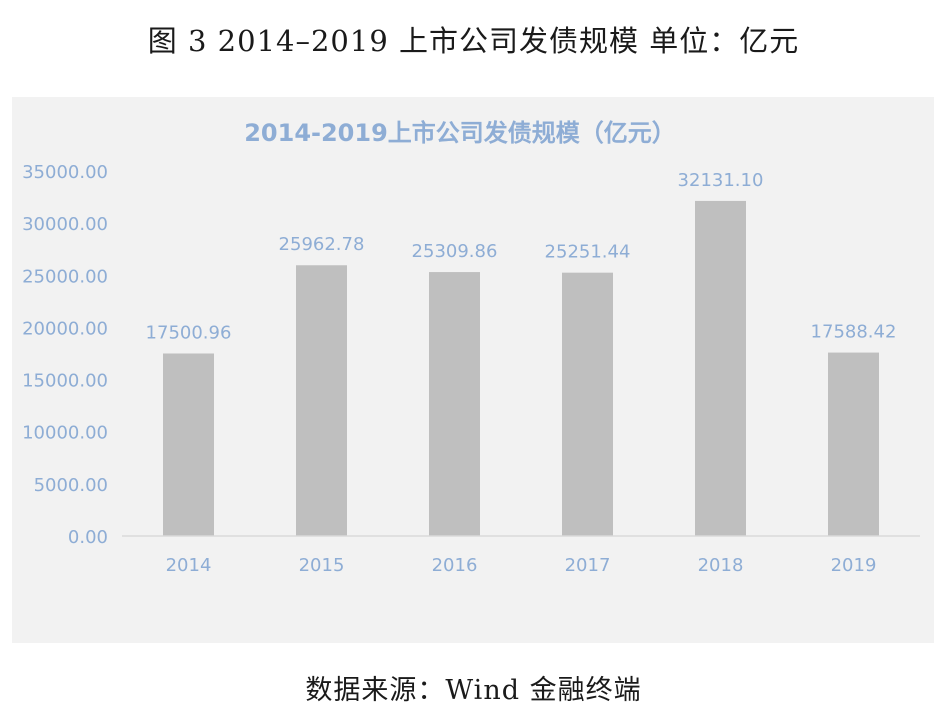  Describe the element at coordinates (455, 565) in the screenshot. I see `x-tick-label: 2016` at that location.